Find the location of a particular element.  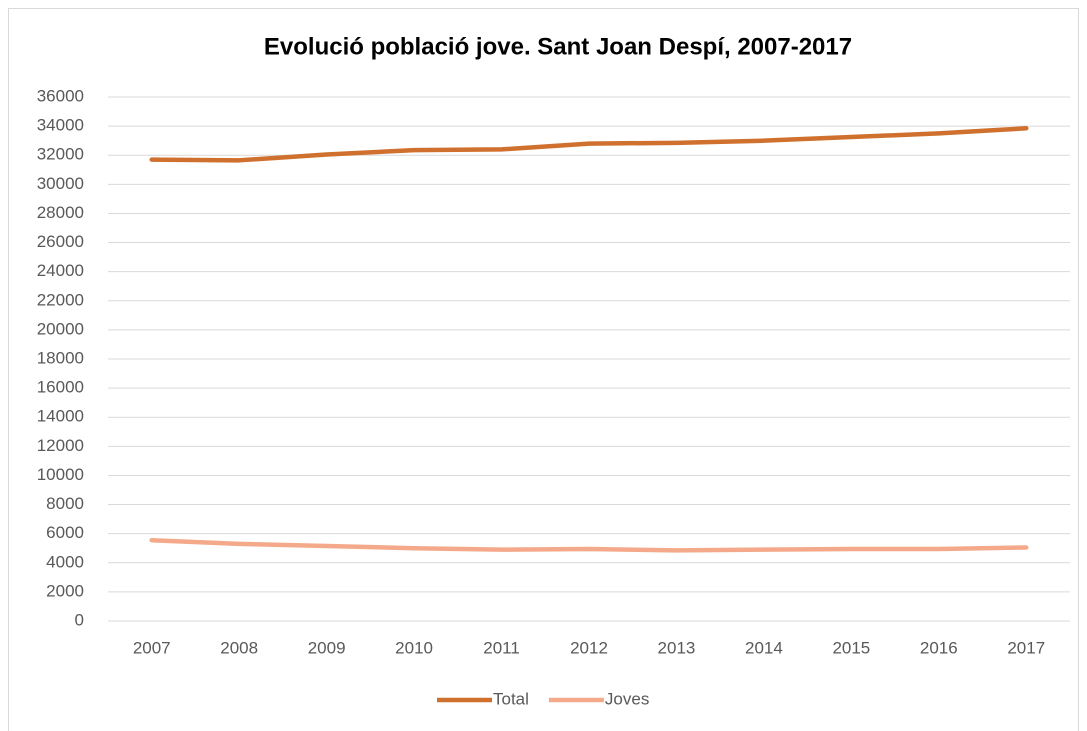

x-tick-label: 2011 is located at coordinates (501, 647).